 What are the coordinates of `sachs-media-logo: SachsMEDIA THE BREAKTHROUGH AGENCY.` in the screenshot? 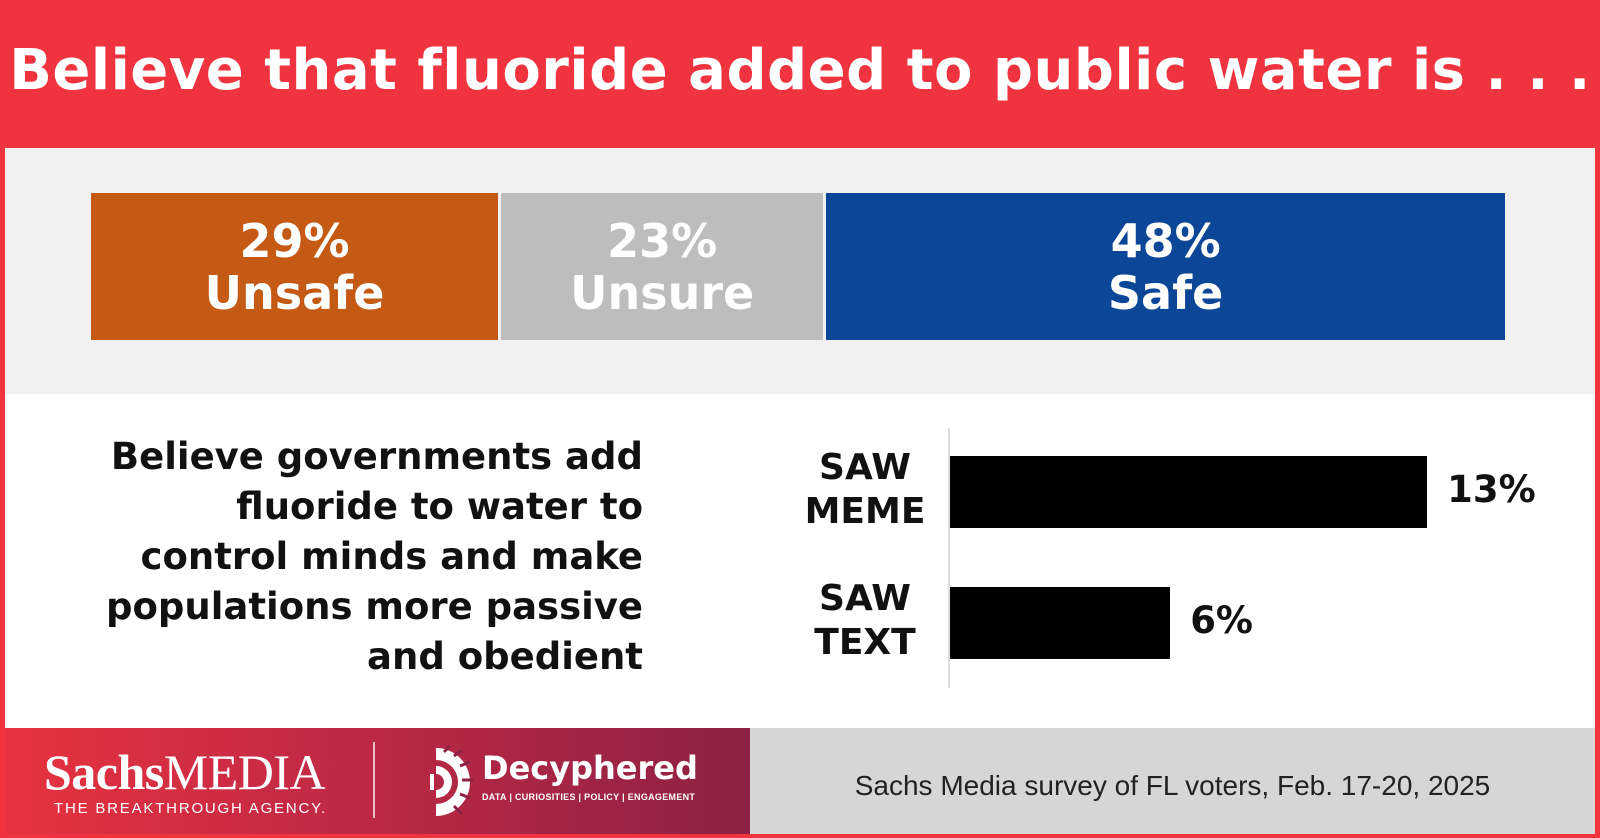 It's located at (185, 781).